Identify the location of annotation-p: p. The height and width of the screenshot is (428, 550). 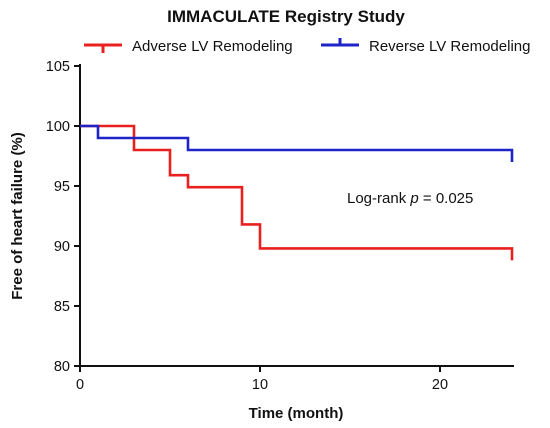
(413, 198).